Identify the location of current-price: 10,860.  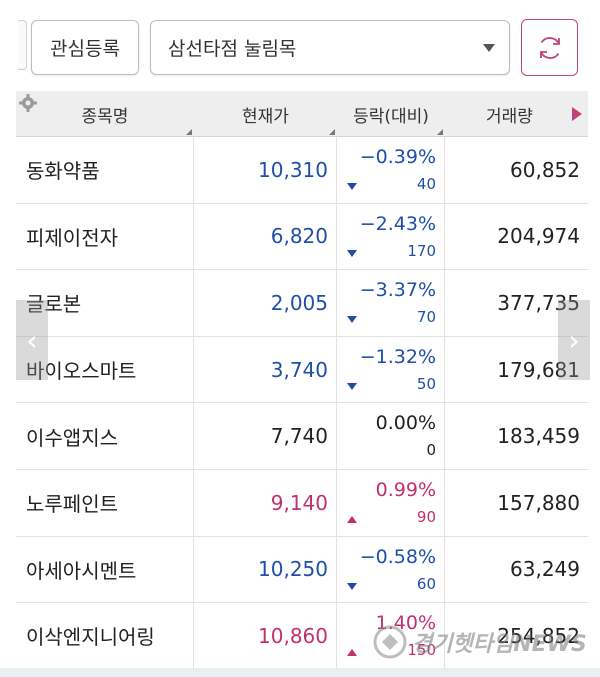
(265, 636).